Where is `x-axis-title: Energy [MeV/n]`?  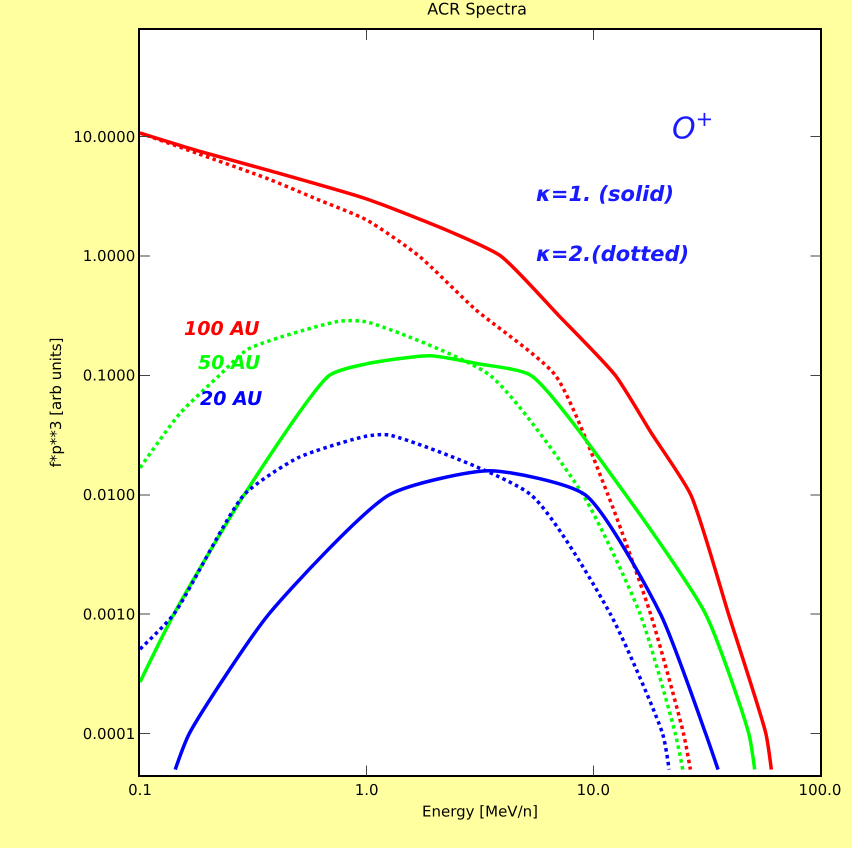
x-axis-title: Energy [MeV/n] is located at coordinates (480, 811).